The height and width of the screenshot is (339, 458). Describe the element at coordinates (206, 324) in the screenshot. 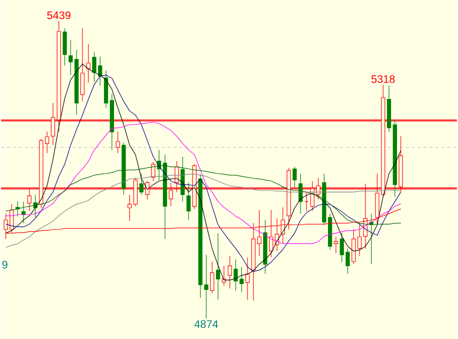

I see `annotation: 4874` at that location.